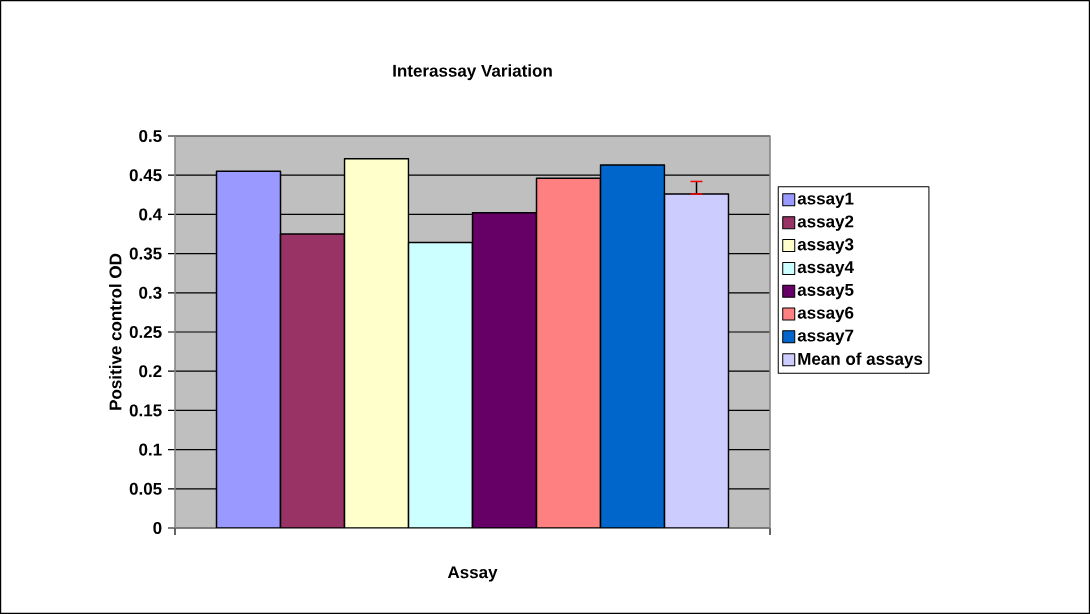 This screenshot has width=1090, height=614. I want to click on legend-label: assay4, so click(825, 269).